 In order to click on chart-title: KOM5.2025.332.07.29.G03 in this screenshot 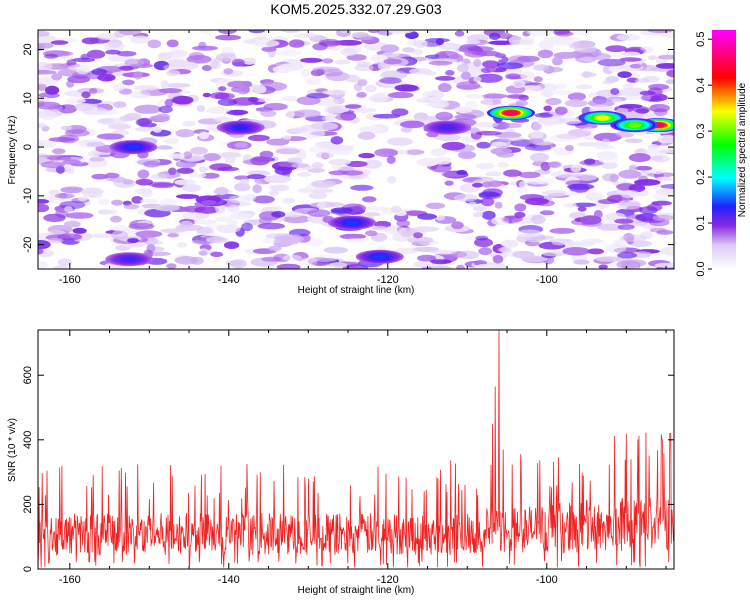, I will do `click(355, 9)`.